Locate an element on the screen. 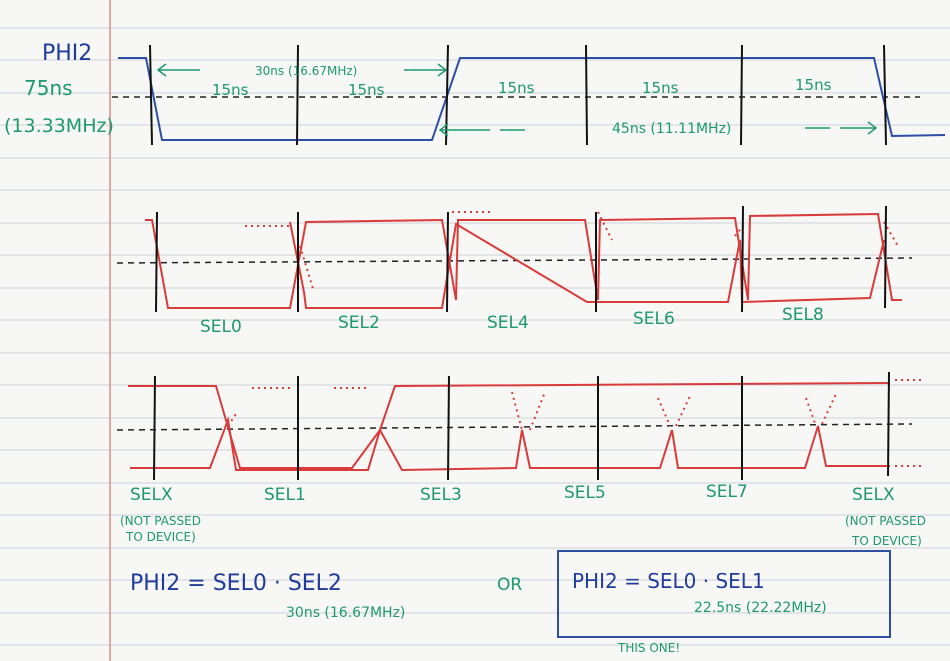 This screenshot has width=950, height=661. equation-timing: 30ns (16.67MHz) is located at coordinates (345, 613).